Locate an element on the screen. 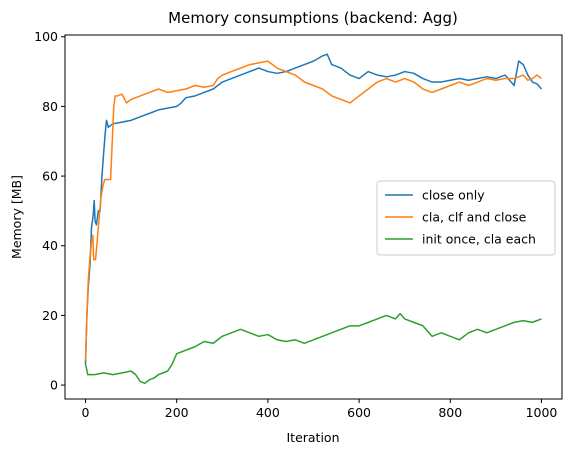  legend-box is located at coordinates (466, 218).